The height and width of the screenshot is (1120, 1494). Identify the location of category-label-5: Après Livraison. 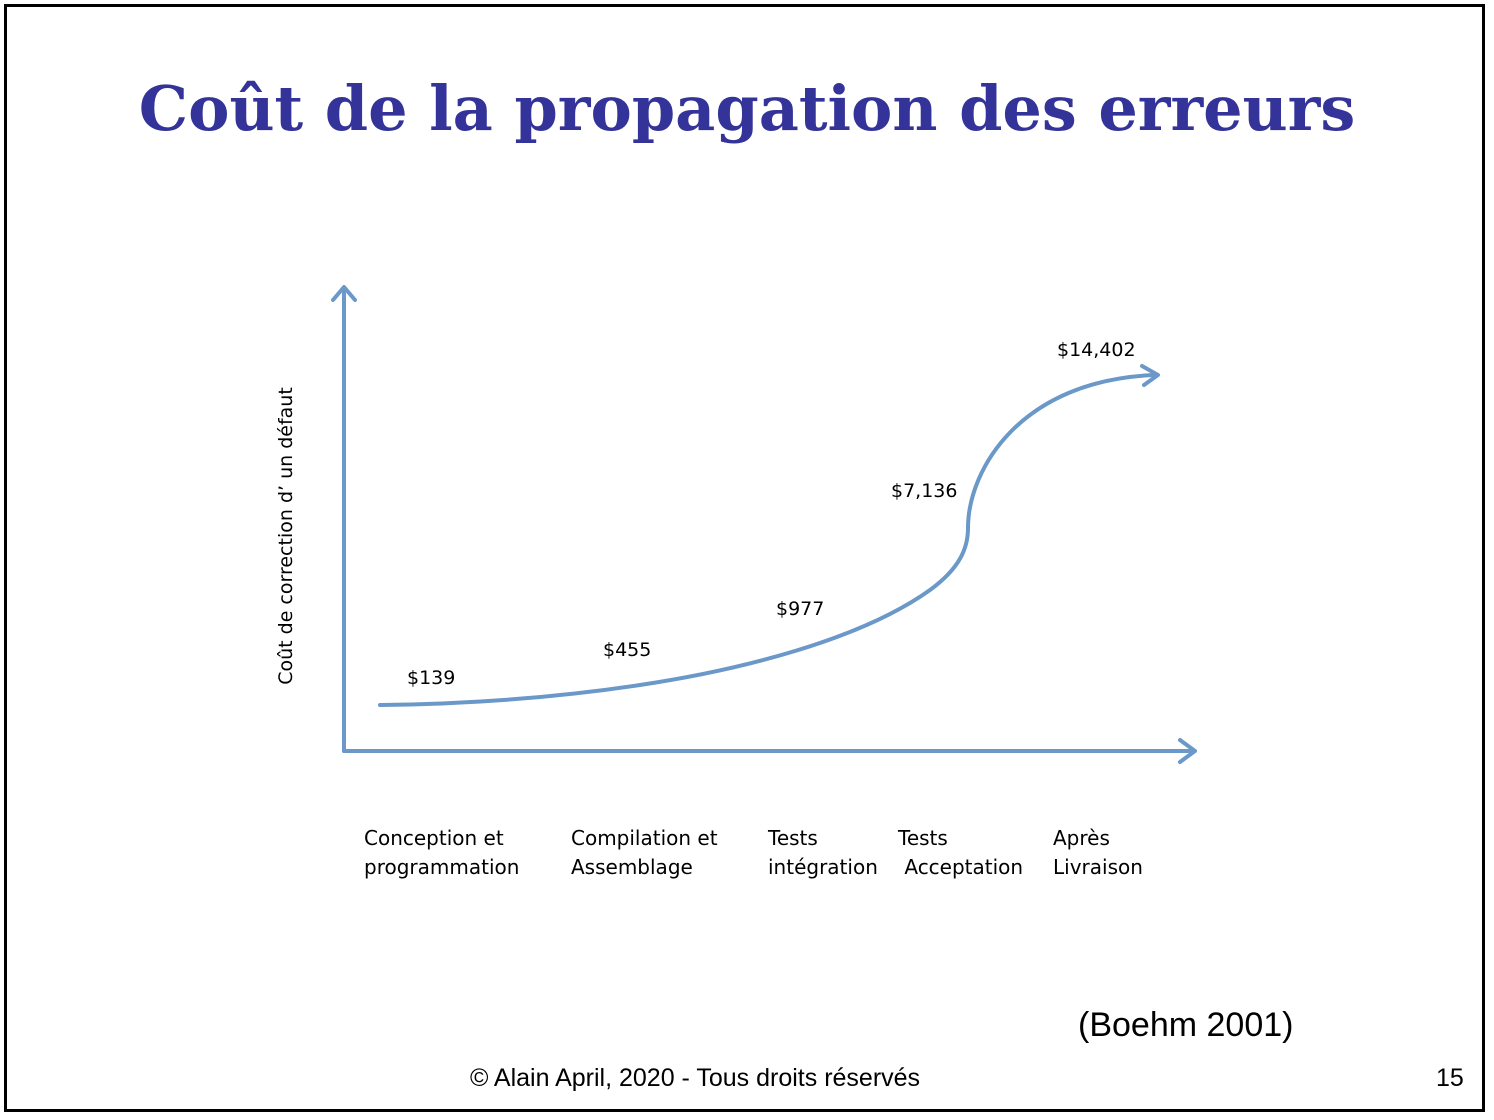
(1098, 852).